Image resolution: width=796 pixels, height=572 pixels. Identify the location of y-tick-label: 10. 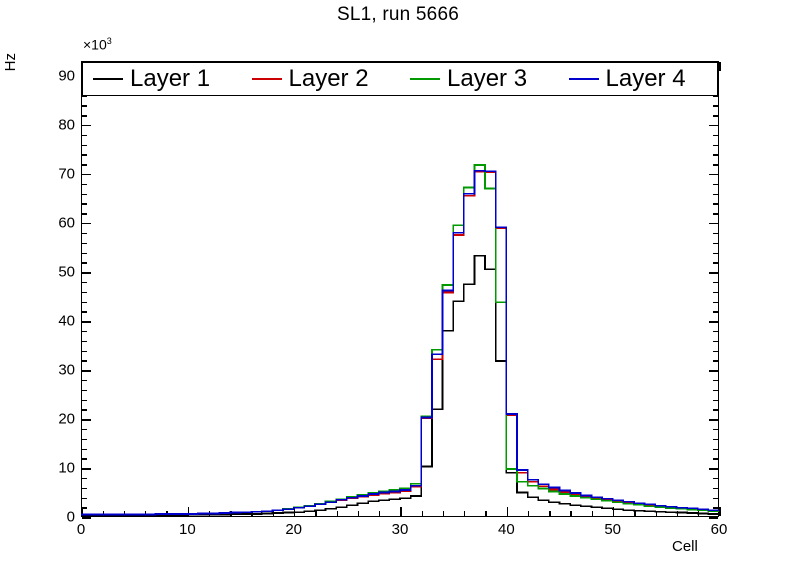
(66, 468).